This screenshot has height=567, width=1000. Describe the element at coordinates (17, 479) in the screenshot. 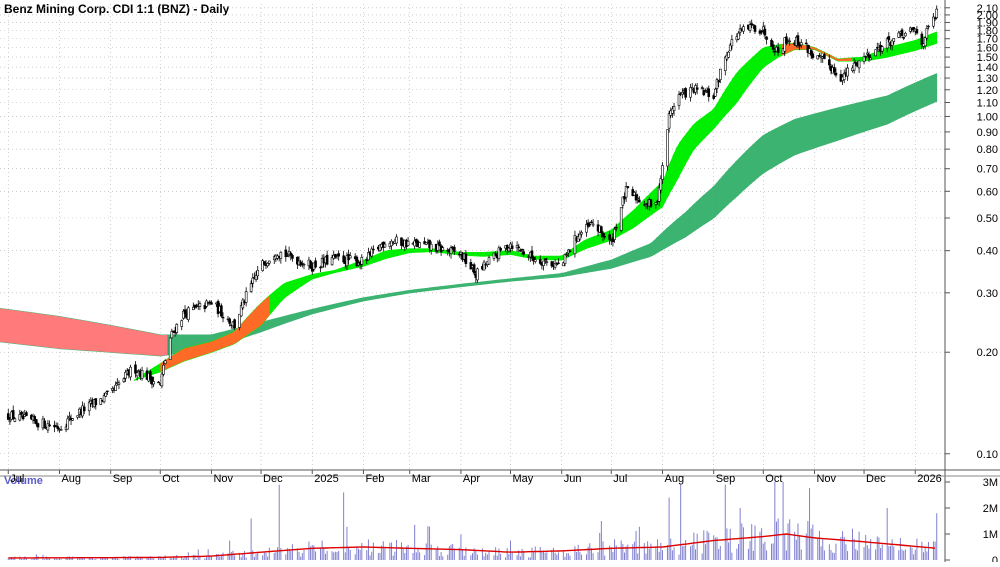

I see `time-tick-label: Jul` at that location.